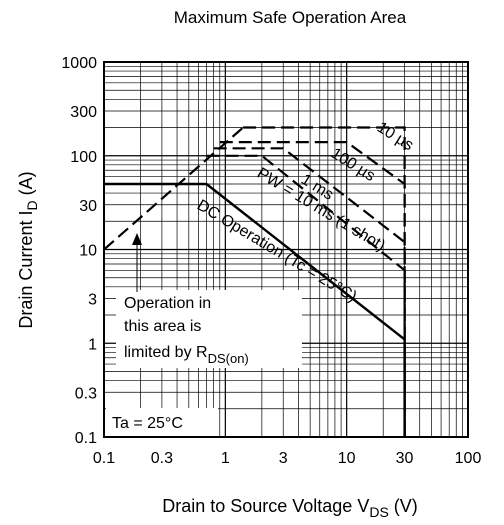 The height and width of the screenshot is (525, 504). I want to click on ta-label: Ta = 25°C, so click(147, 423).